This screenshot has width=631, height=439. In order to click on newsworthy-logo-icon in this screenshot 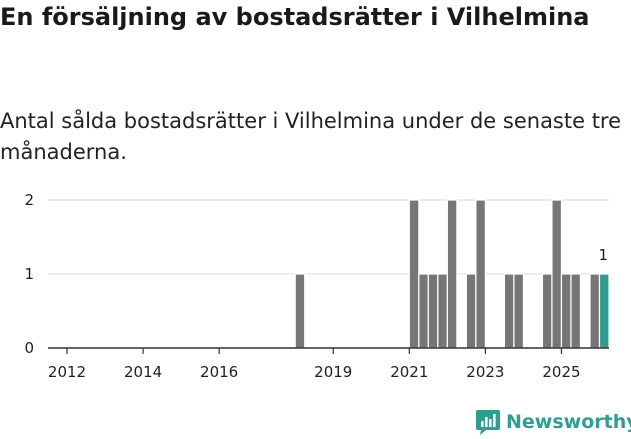, I will do `click(488, 422)`.